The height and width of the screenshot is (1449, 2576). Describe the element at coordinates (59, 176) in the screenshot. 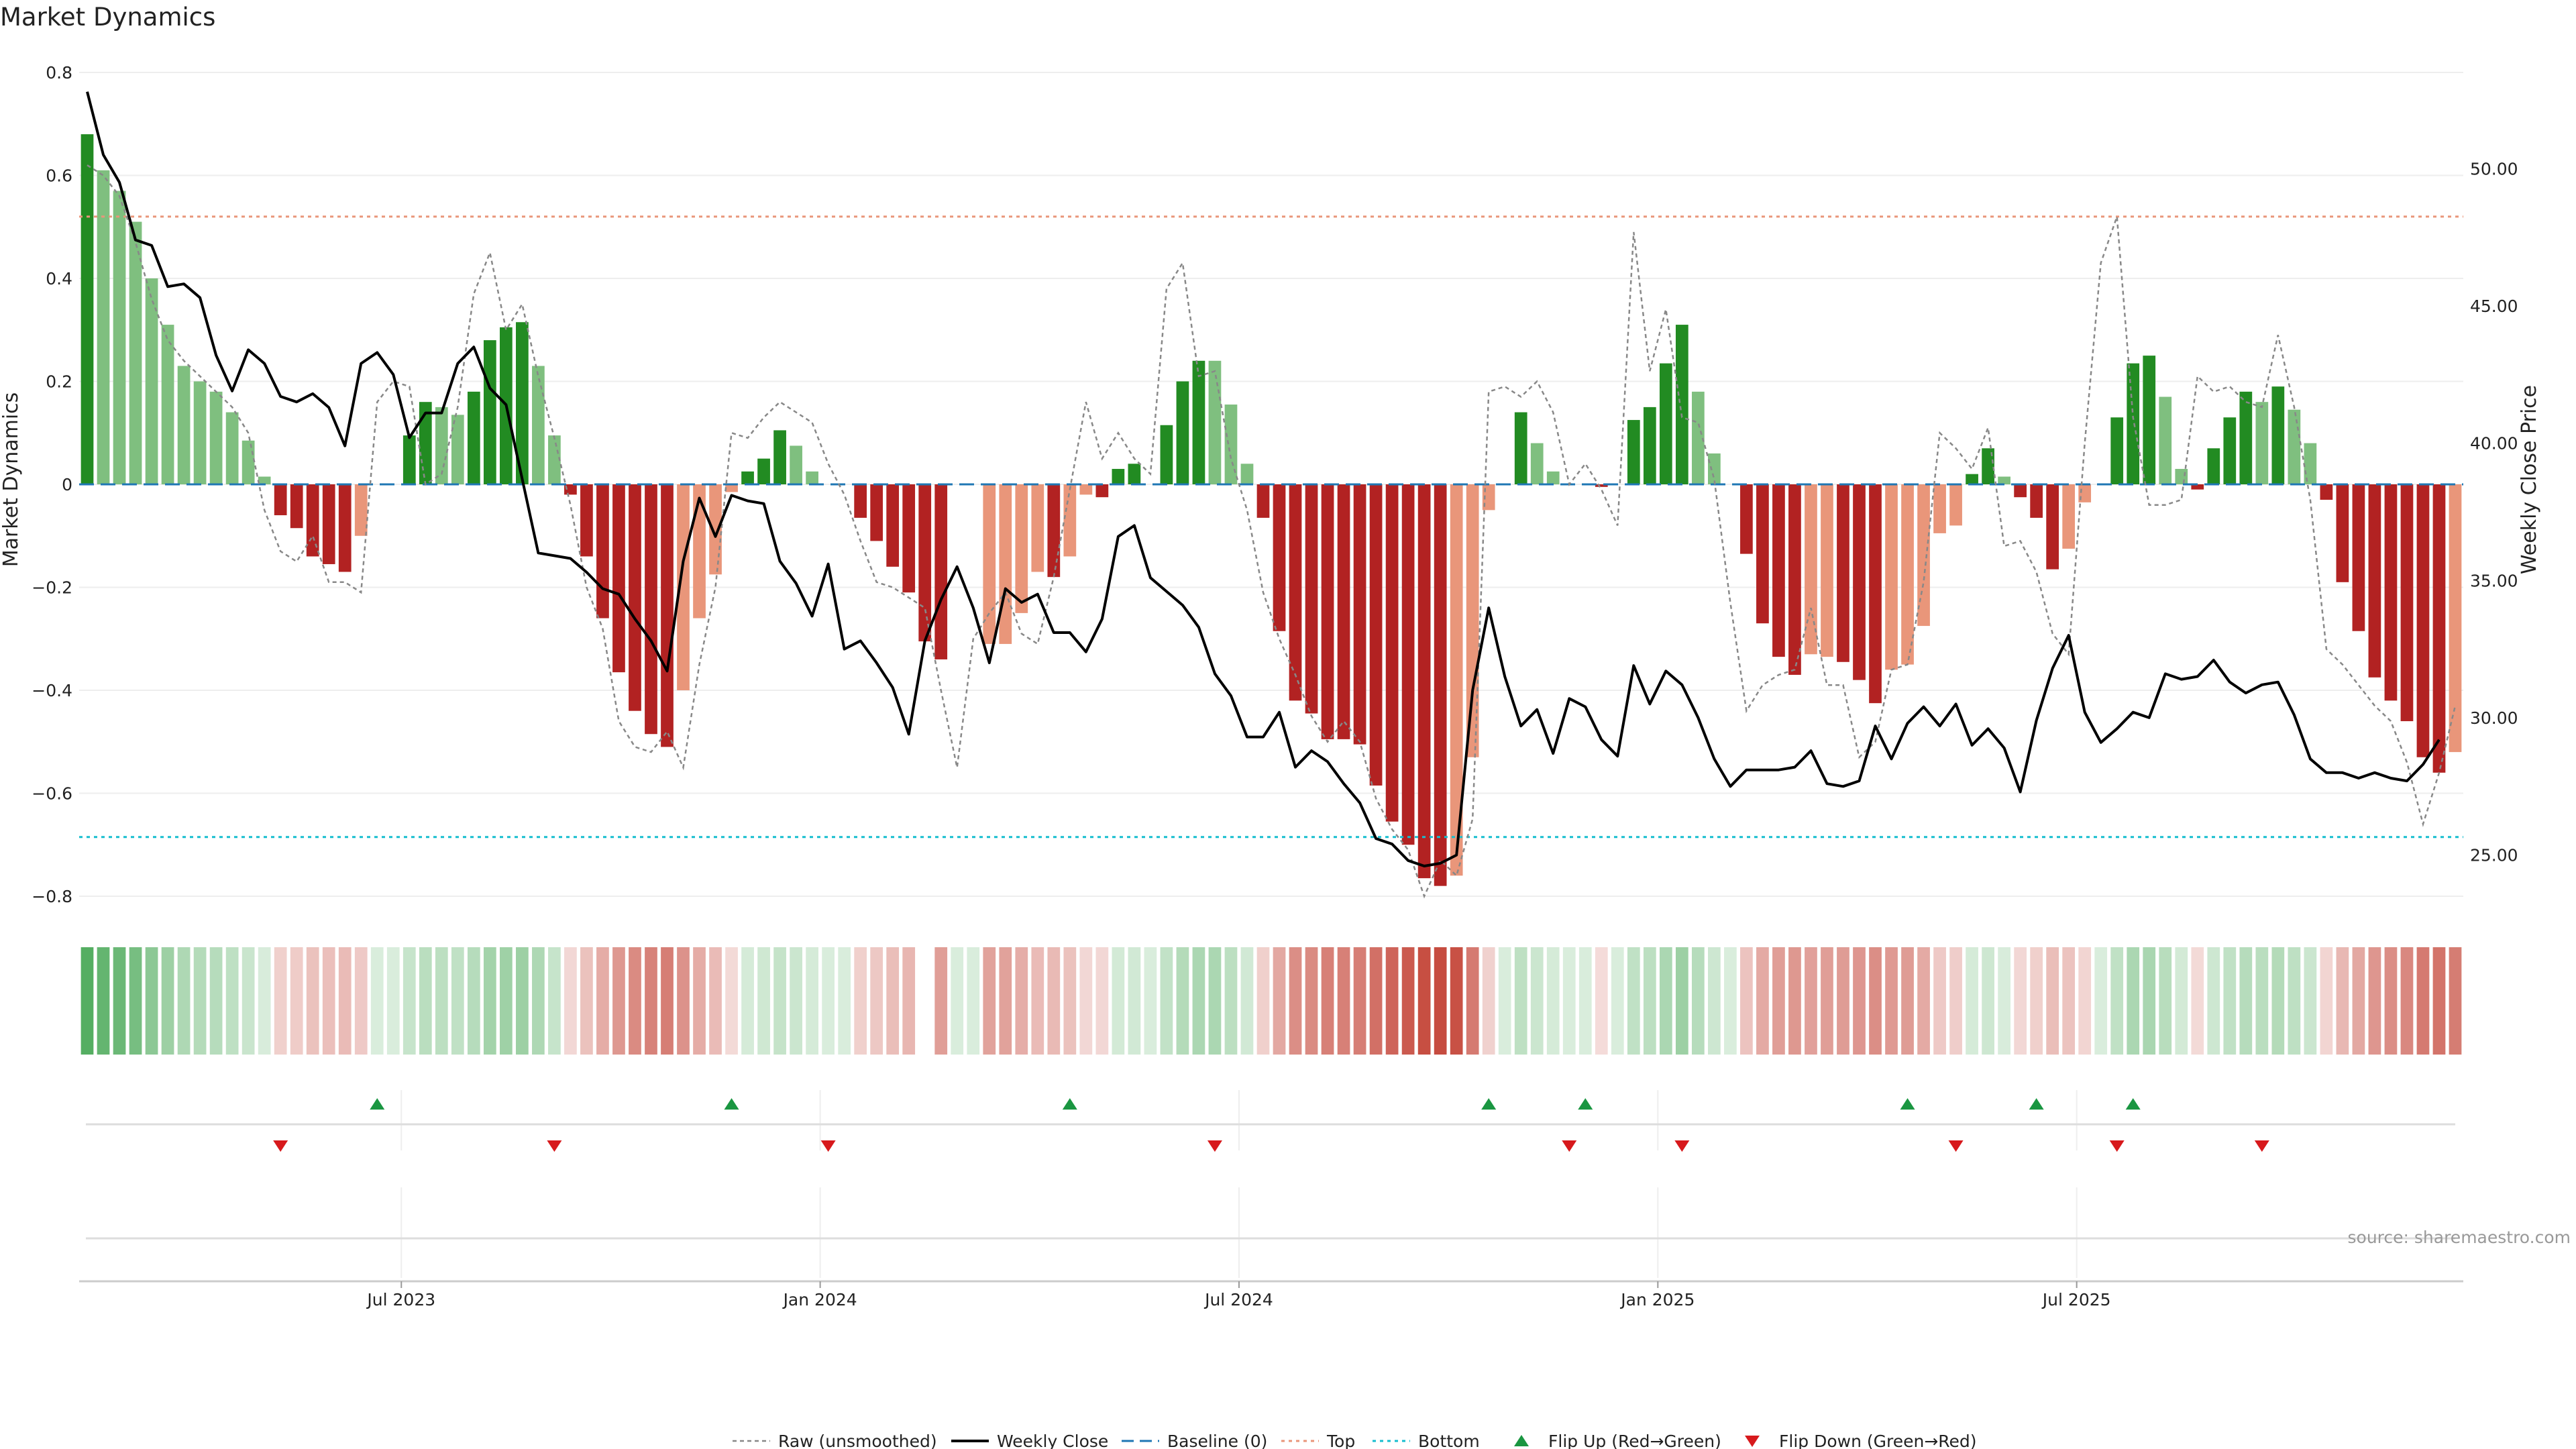

I see `y-tick-label: 0.6` at that location.